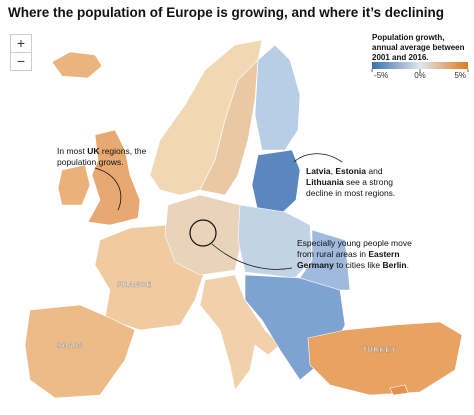  I want to click on text: Estonia, so click(351, 171).